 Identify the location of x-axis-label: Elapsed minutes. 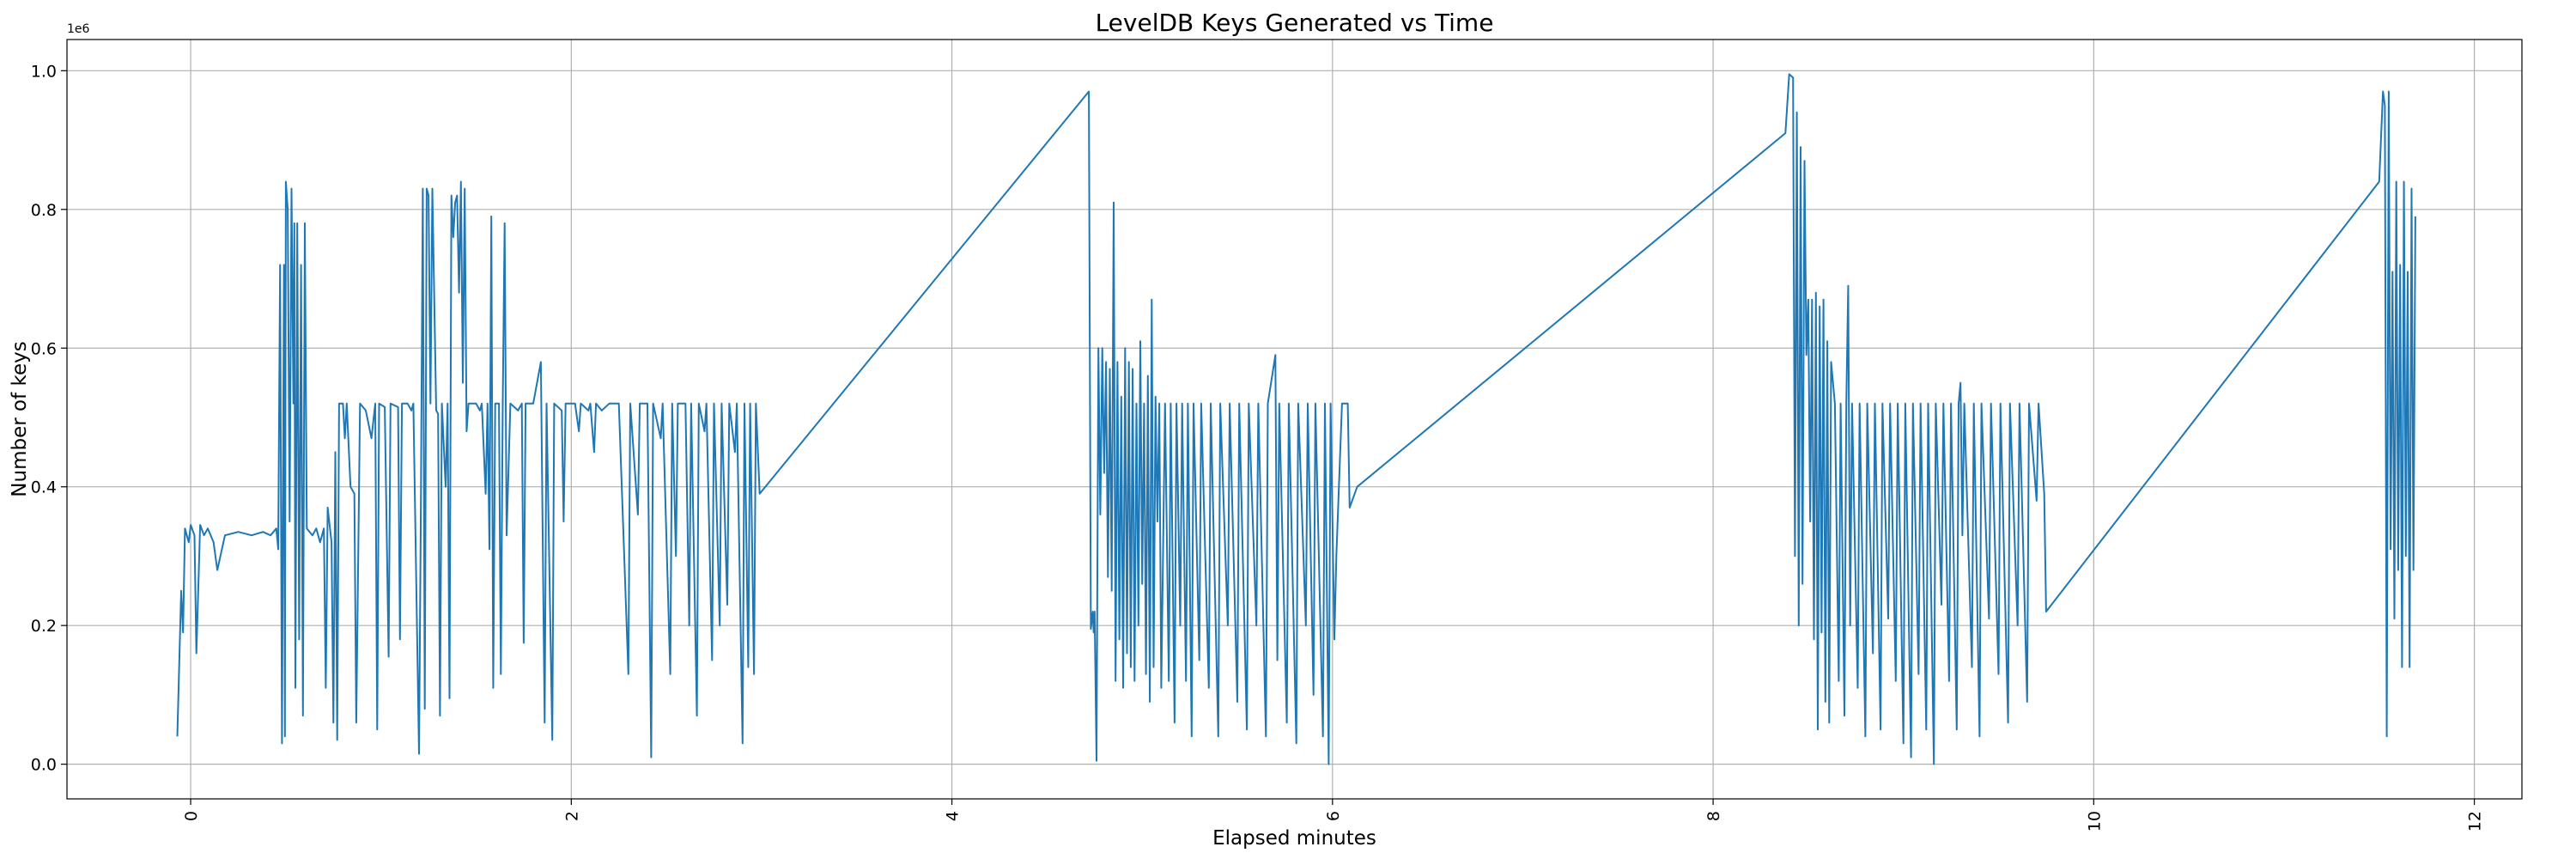
(1294, 839).